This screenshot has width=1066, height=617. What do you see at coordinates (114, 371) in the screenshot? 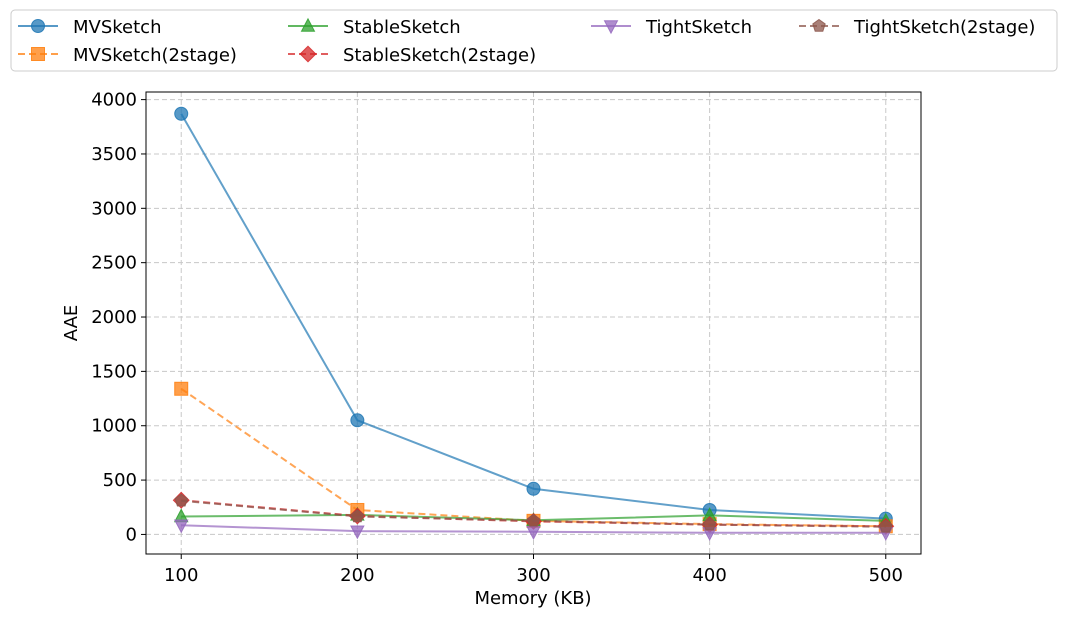
I see `y-tick-label: 1500` at bounding box center [114, 371].